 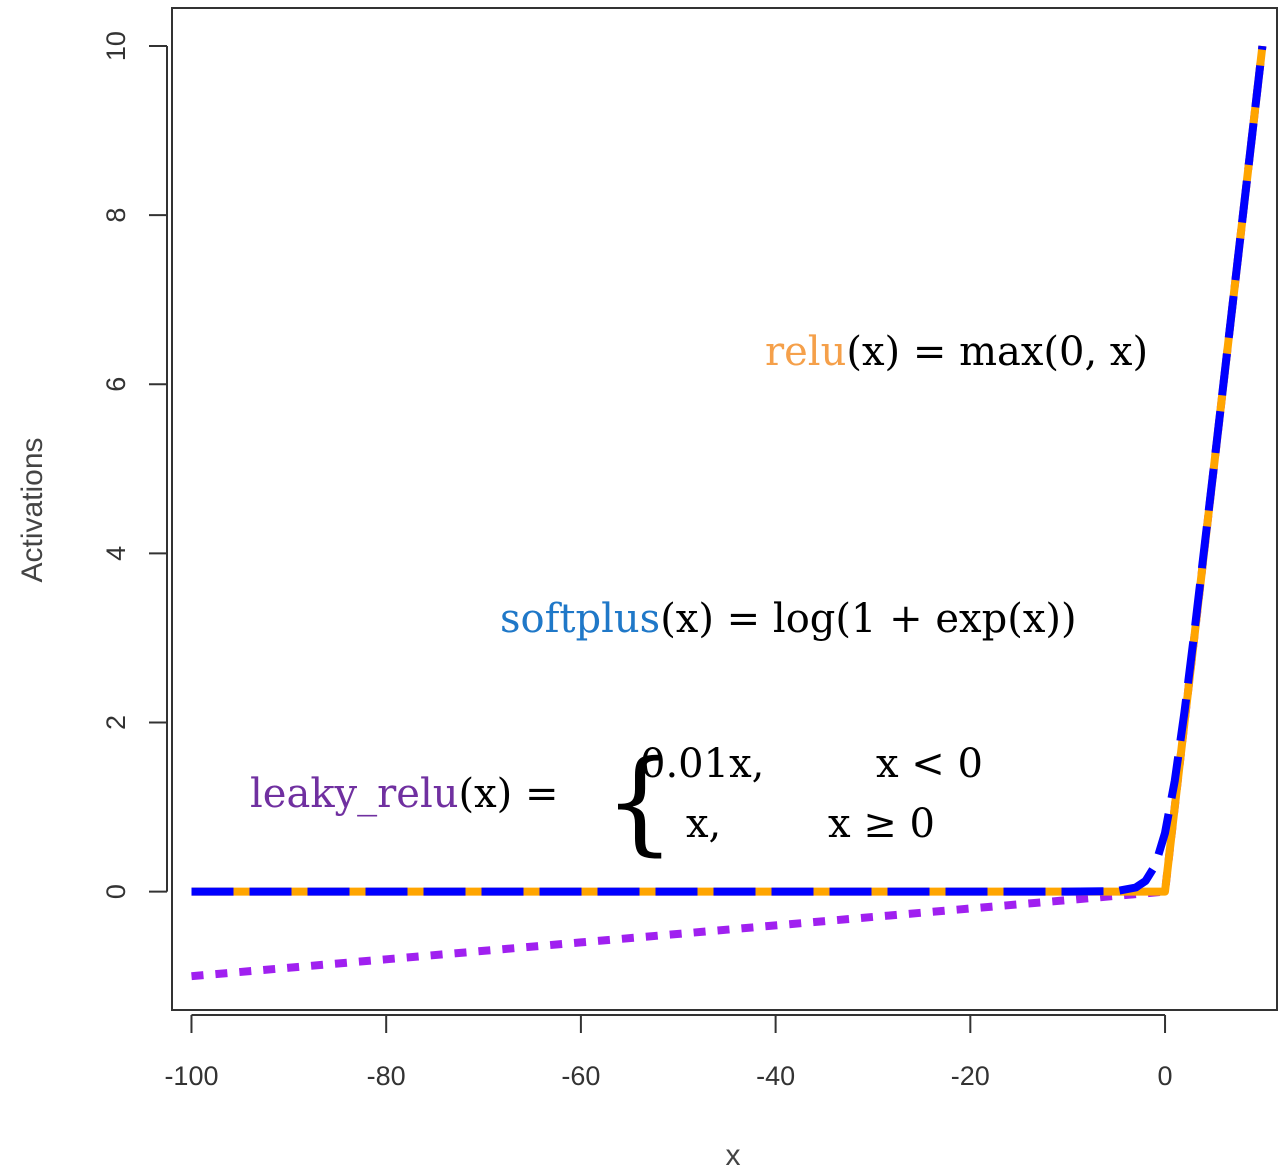 What do you see at coordinates (386, 1076) in the screenshot?
I see `x-tick-label: -80` at bounding box center [386, 1076].